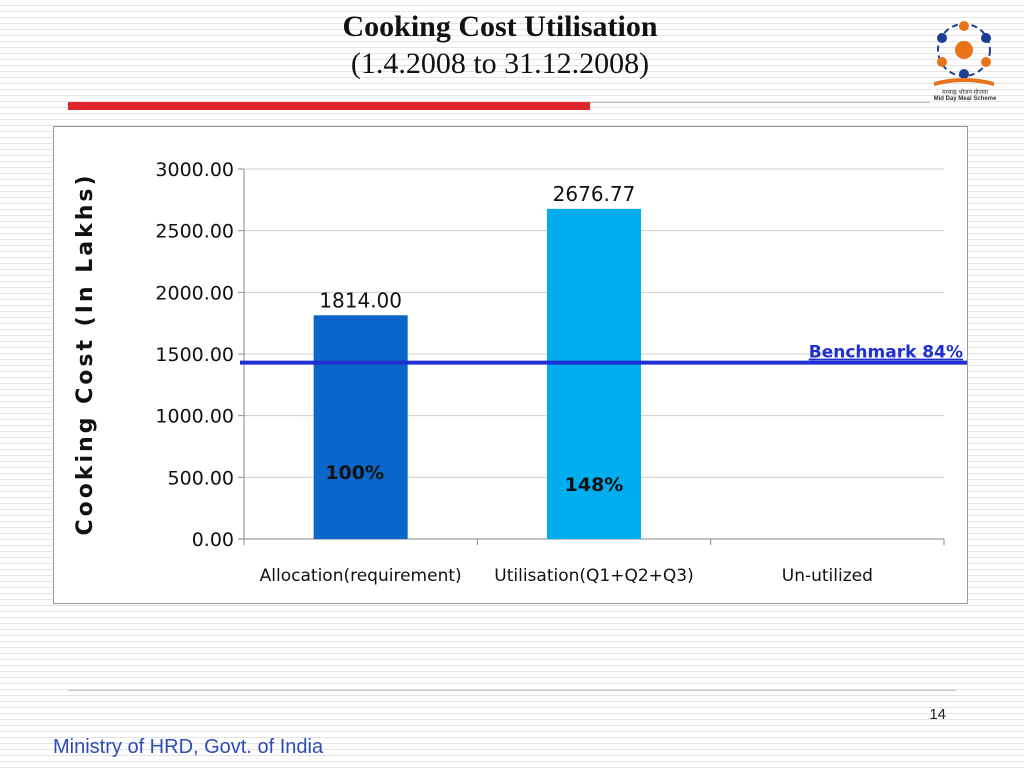 Image resolution: width=1024 pixels, height=768 pixels. I want to click on mid-day-meal-logo-icon, so click(964, 53).